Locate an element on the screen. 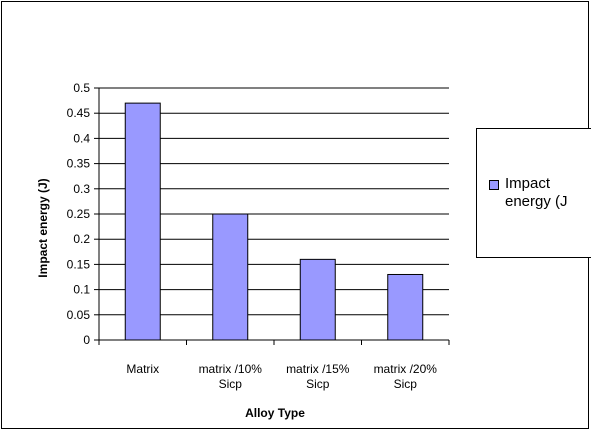 This screenshot has width=591, height=431. y-tick-label: 0.15 is located at coordinates (79, 264).